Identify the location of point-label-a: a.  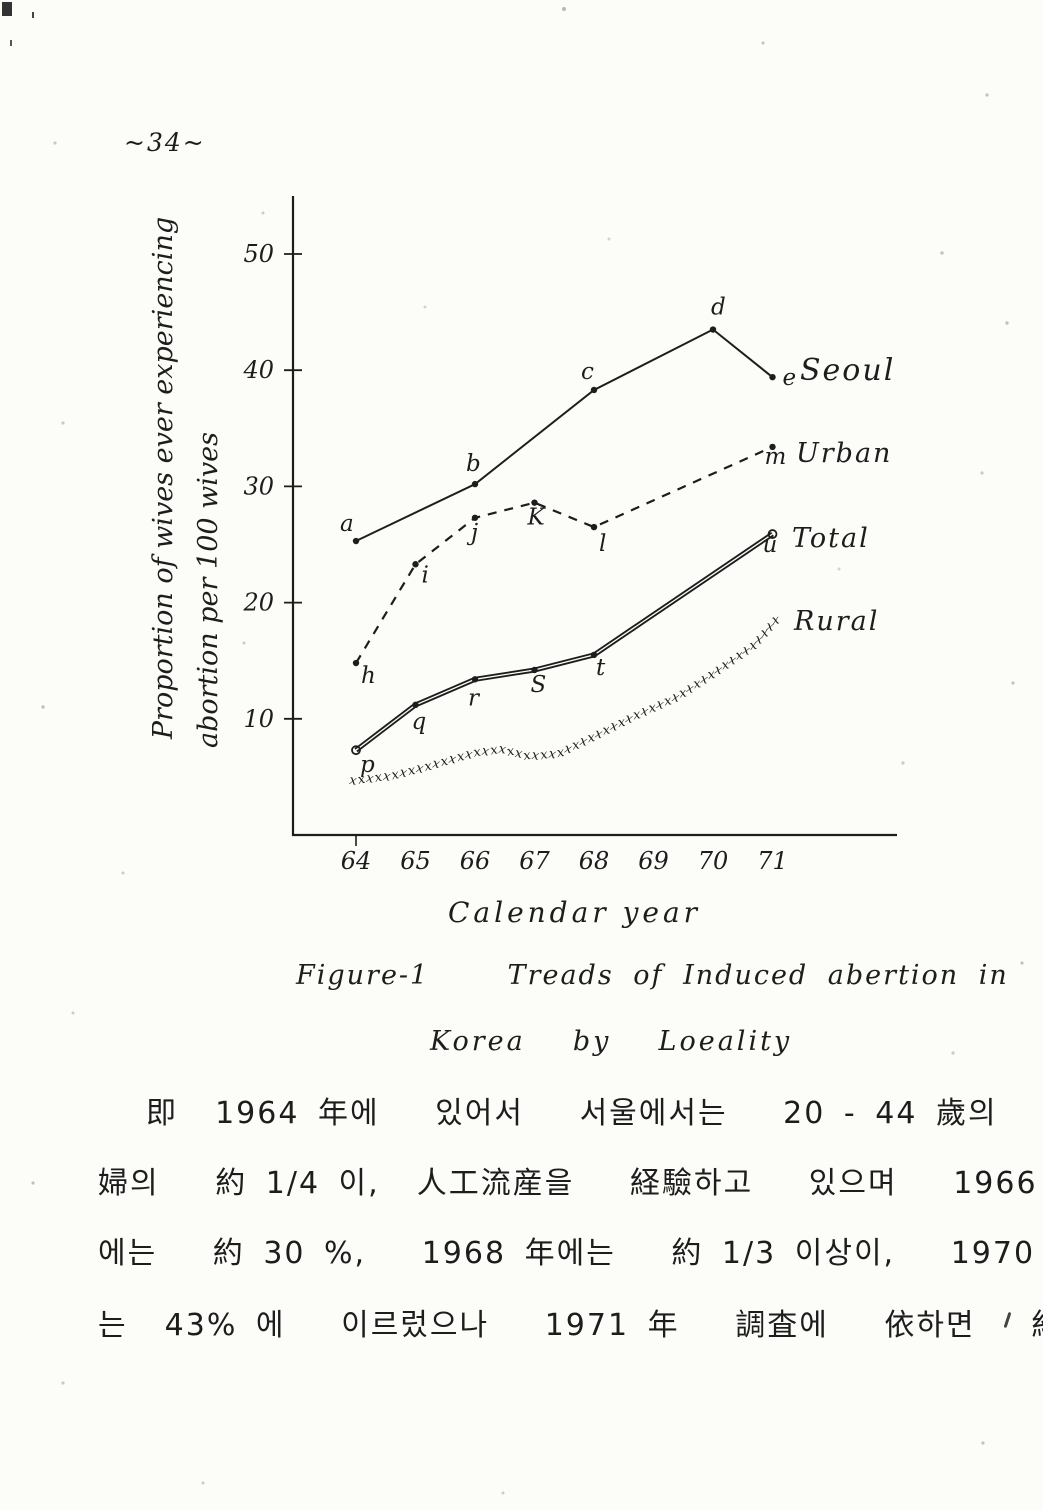
(347, 524).